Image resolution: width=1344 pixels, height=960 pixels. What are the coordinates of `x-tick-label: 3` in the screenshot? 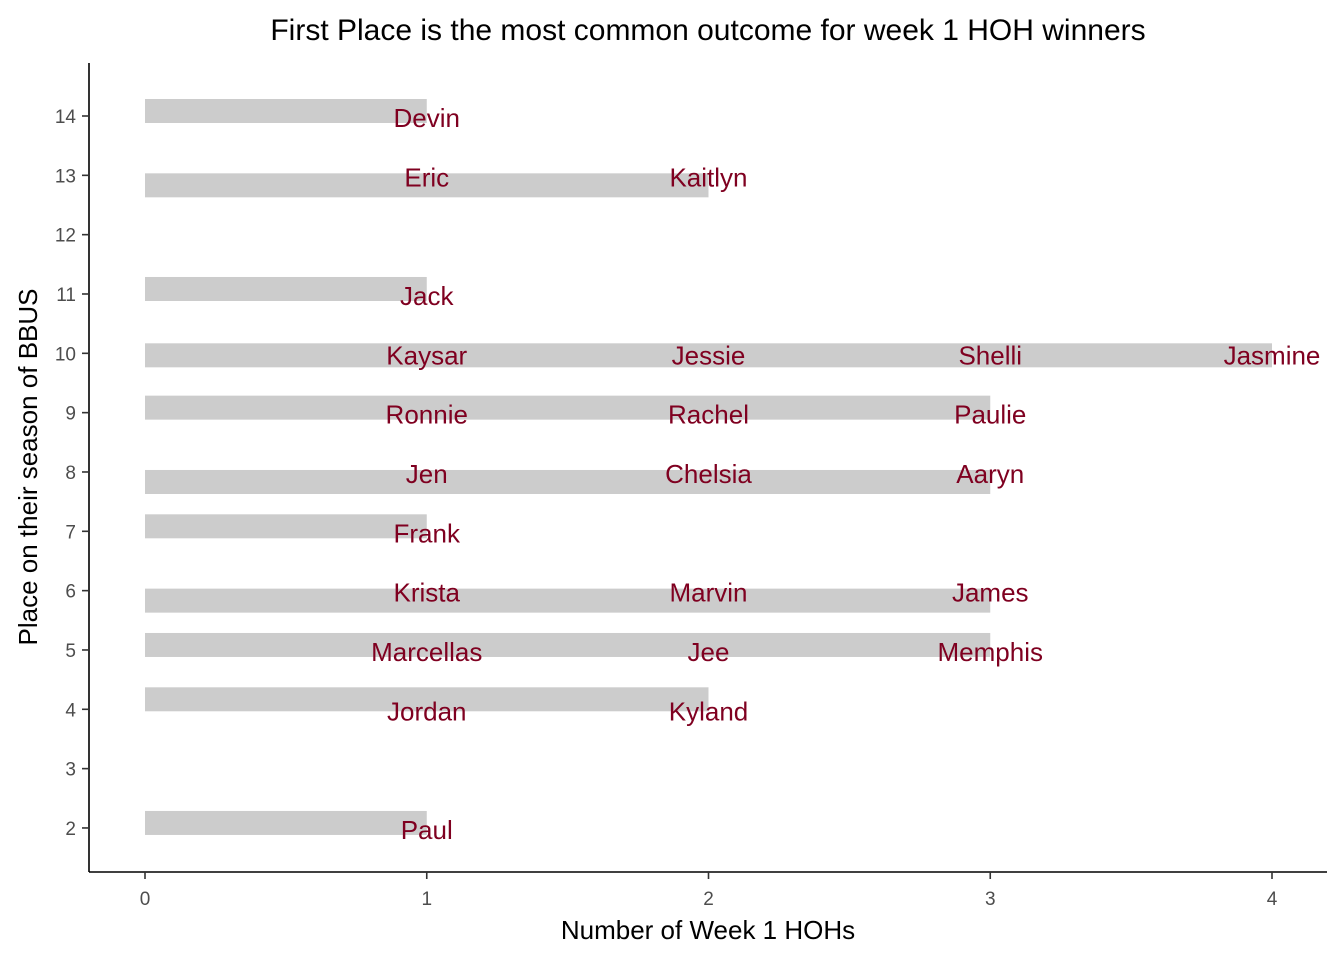 It's located at (990, 899).